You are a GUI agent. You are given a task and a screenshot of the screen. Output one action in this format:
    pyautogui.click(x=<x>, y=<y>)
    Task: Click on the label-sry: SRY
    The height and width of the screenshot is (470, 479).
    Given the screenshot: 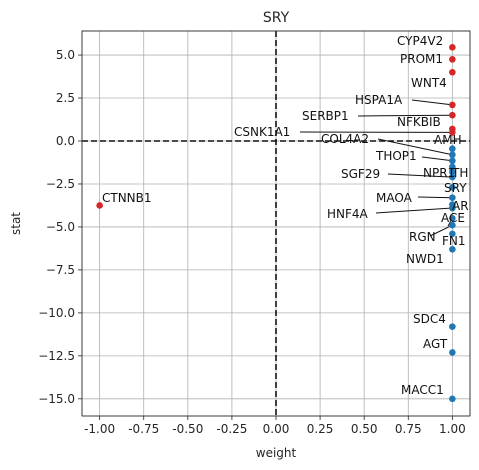 What is the action you would take?
    pyautogui.click(x=455, y=188)
    